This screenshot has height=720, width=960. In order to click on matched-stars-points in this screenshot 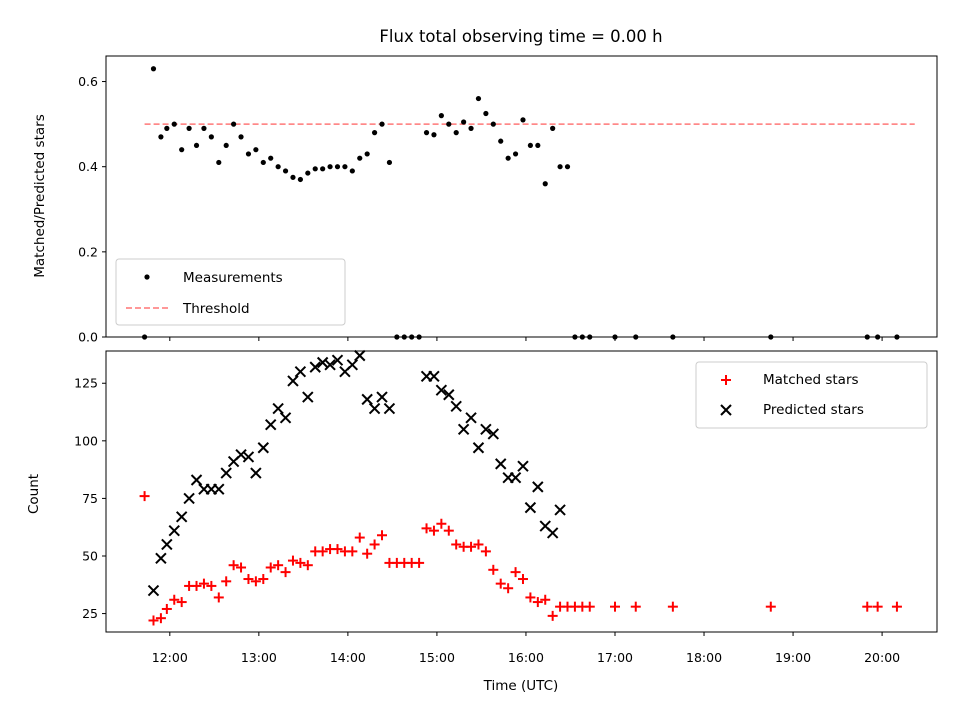, I will do `click(520, 558)`.